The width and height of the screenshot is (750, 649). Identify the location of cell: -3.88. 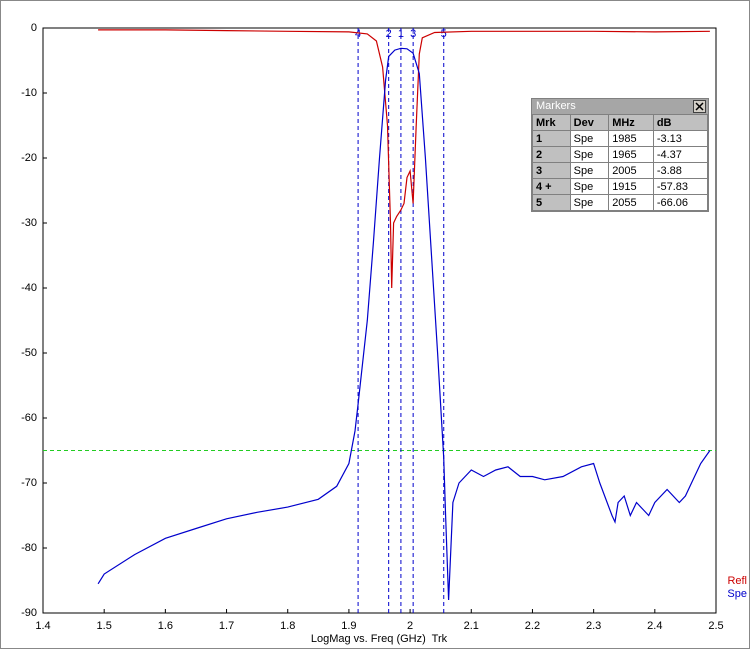
(680, 170).